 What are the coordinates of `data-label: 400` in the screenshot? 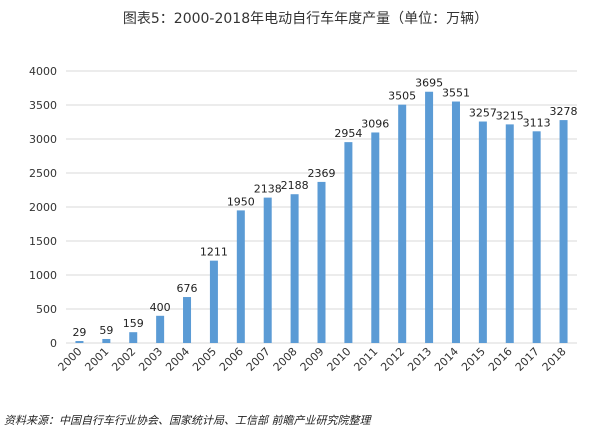 It's located at (160, 307).